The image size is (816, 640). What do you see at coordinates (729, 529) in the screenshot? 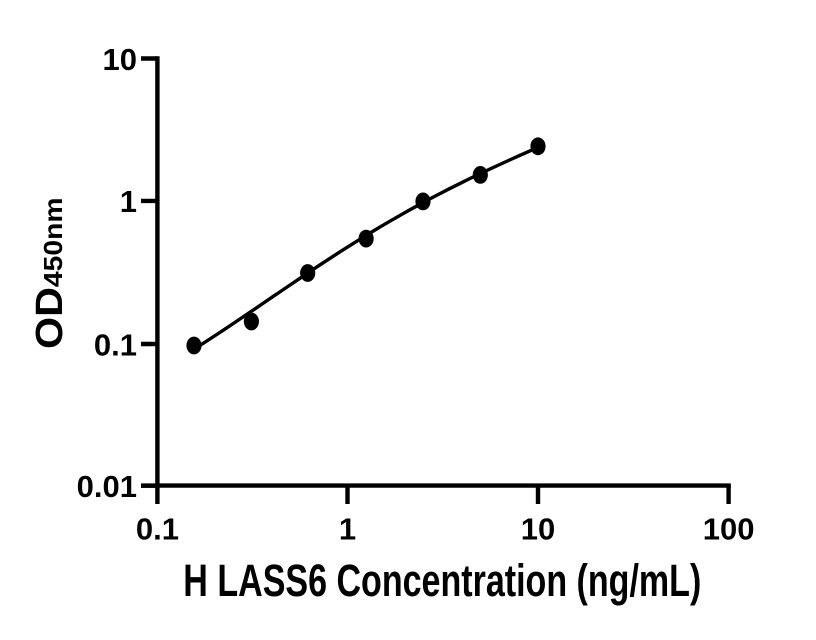
I see `svg-text: 100` at bounding box center [729, 529].